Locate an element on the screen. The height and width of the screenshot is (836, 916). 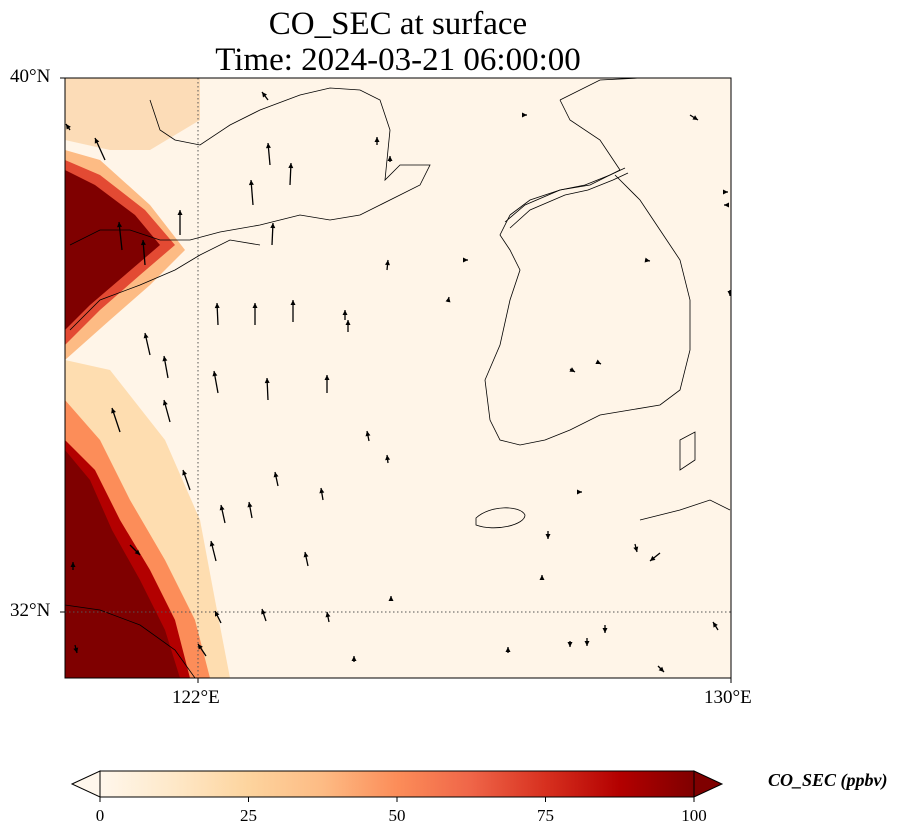
colorbar-tick-label: 50 is located at coordinates (397, 815).